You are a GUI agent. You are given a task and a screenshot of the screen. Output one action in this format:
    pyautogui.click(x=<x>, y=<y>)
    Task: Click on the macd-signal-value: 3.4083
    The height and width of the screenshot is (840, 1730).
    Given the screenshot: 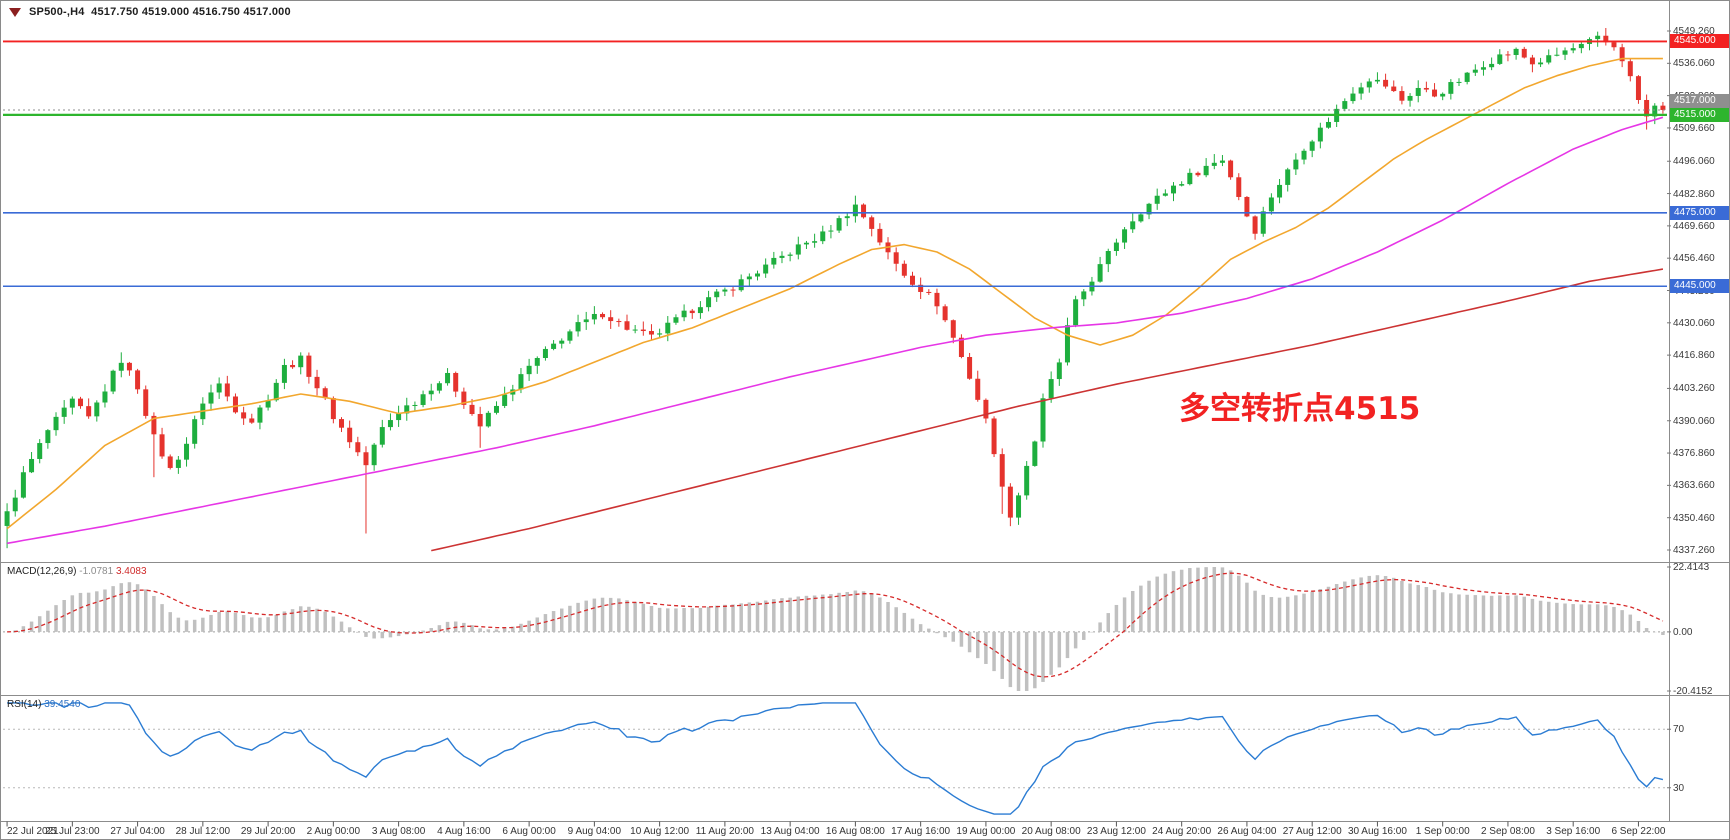 What is the action you would take?
    pyautogui.click(x=131, y=571)
    